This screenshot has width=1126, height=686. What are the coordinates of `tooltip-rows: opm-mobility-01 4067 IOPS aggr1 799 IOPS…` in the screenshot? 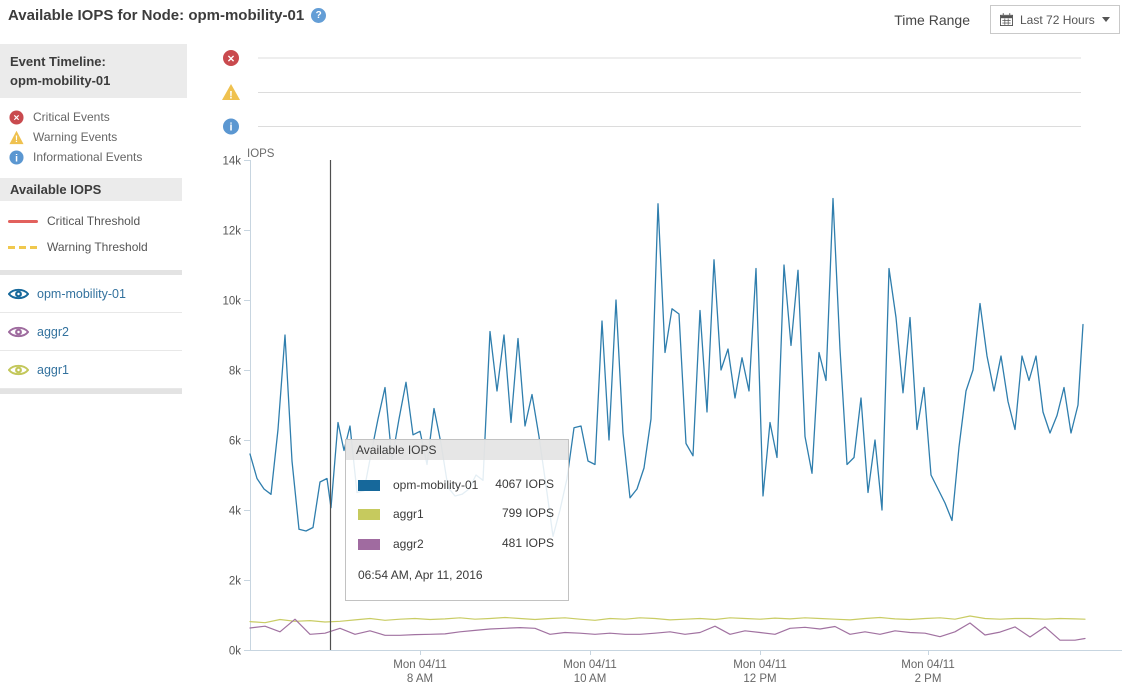 It's located at (457, 509).